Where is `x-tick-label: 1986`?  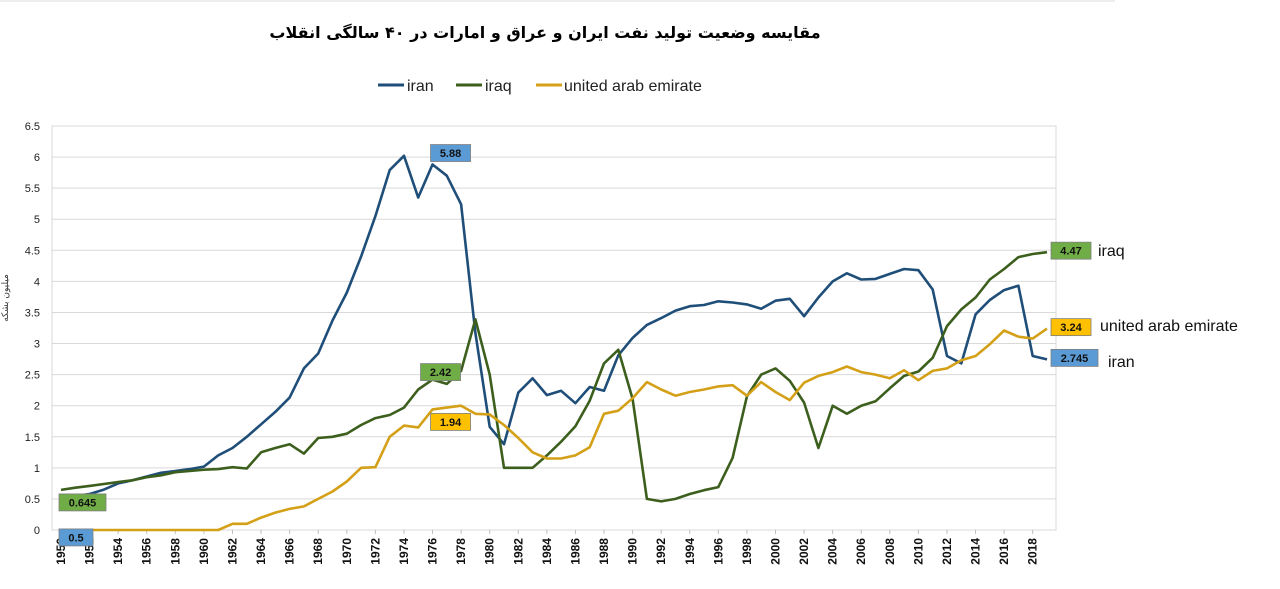
x-tick-label: 1986 is located at coordinates (575, 551).